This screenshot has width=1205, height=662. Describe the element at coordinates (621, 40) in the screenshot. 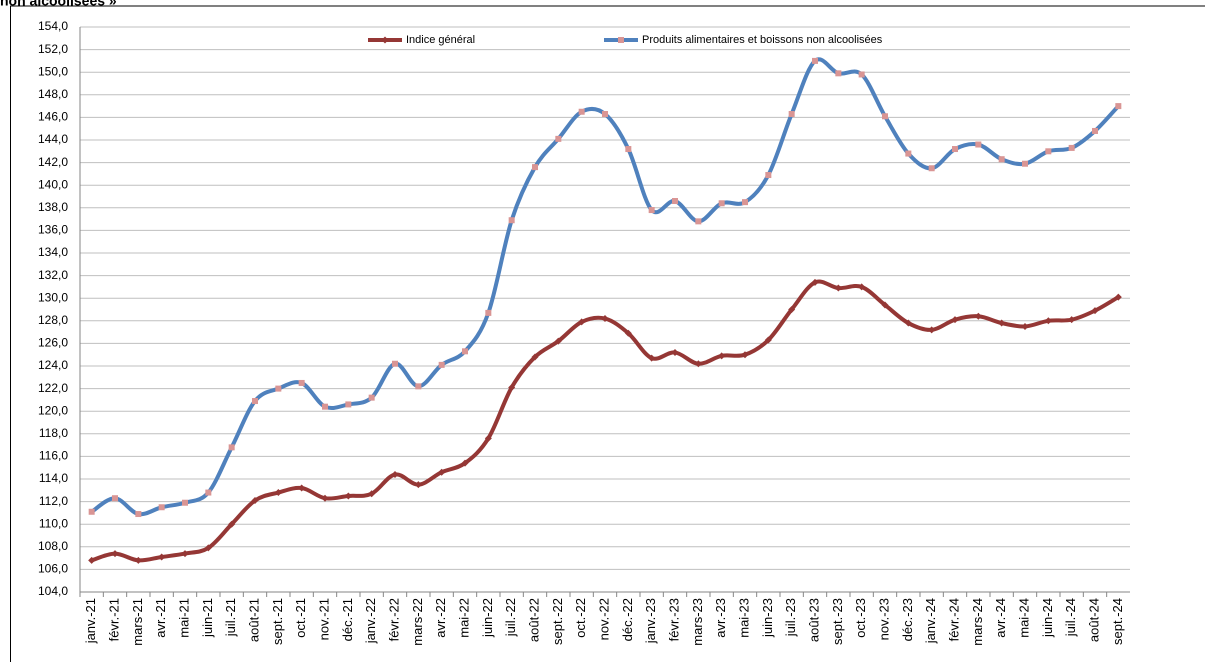

I see `legend-marker` at that location.